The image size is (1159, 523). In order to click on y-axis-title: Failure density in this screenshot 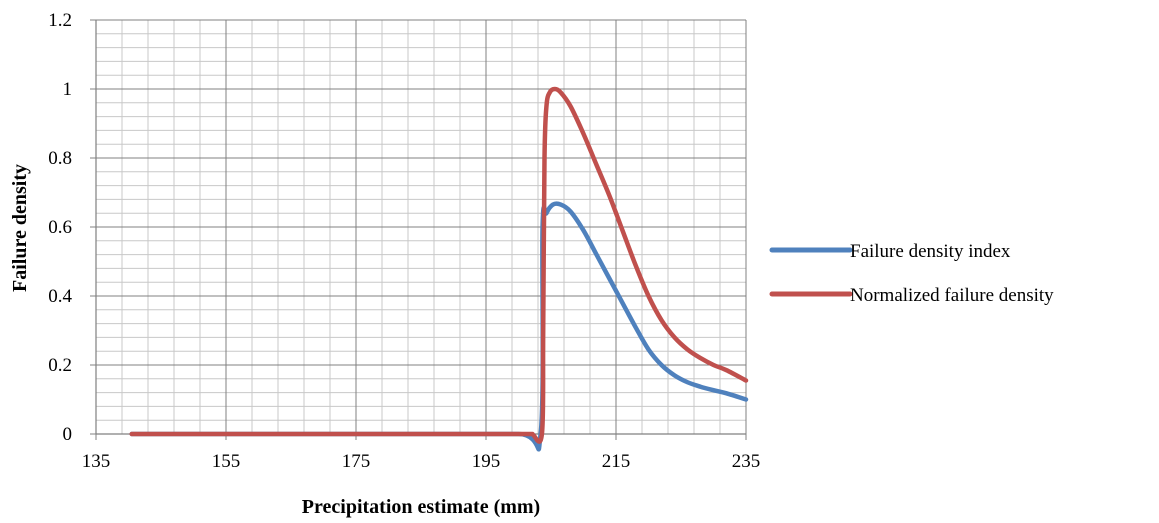, I will do `click(20, 228)`.